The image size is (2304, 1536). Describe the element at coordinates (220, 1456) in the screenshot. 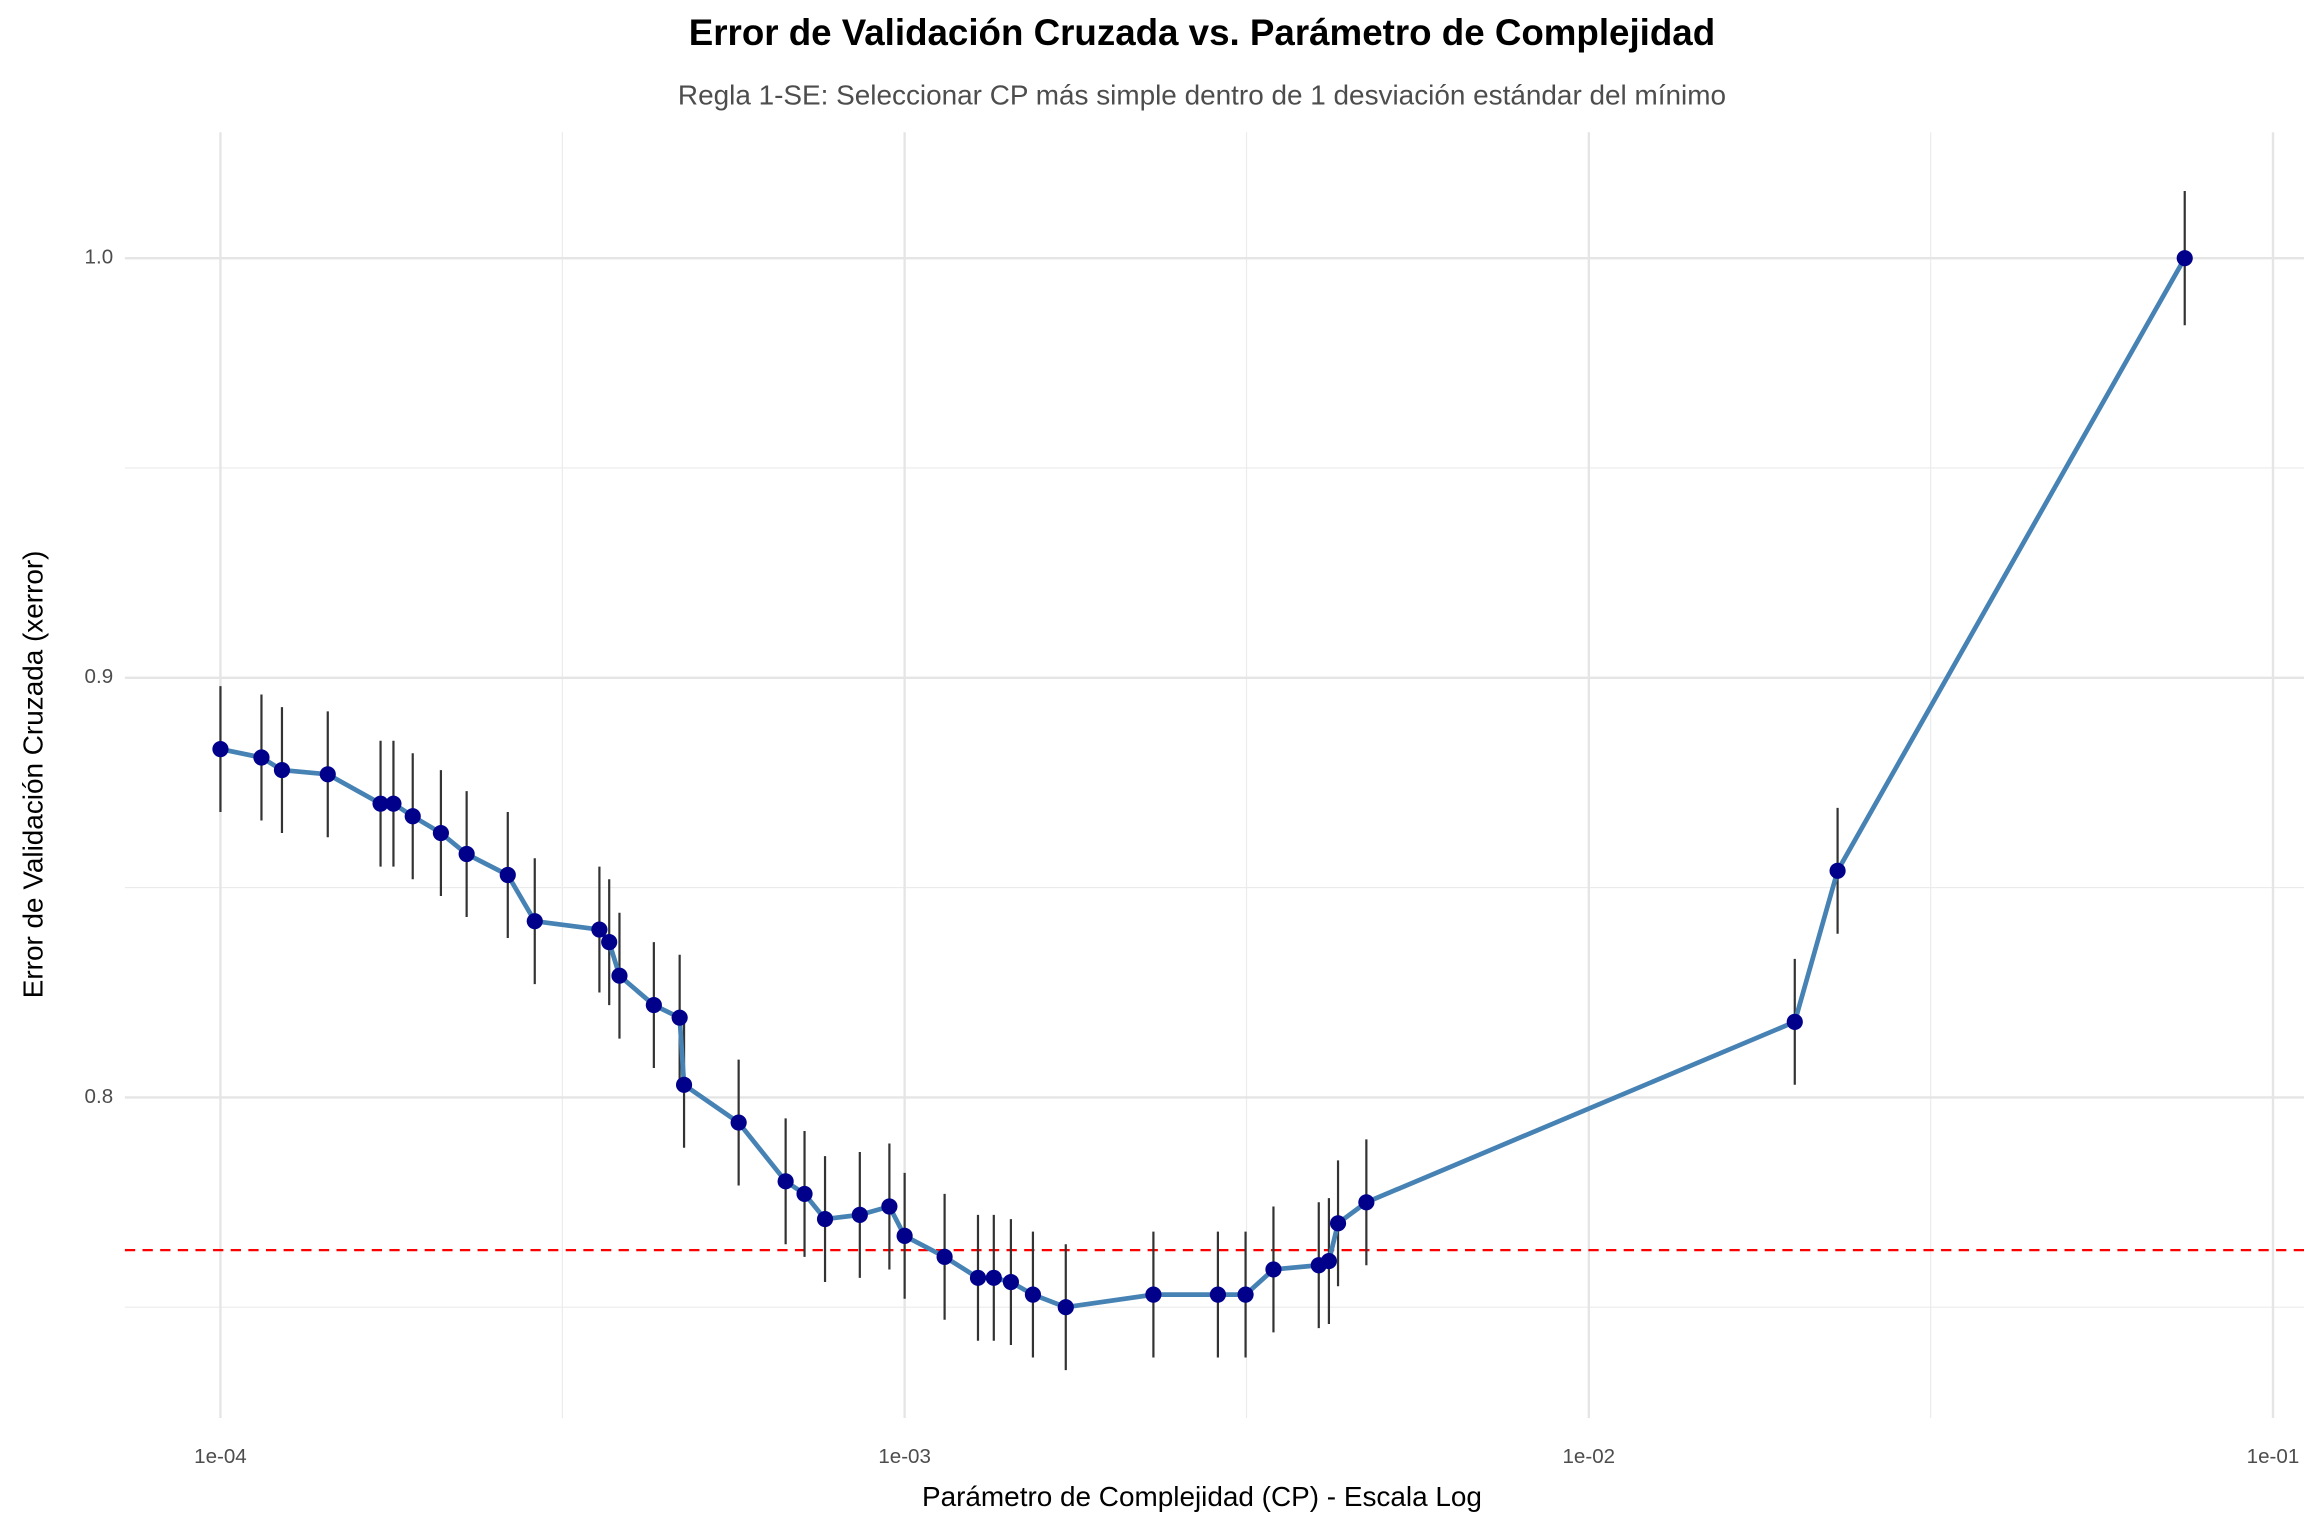

I see `x-tick-label: 1e-04` at that location.